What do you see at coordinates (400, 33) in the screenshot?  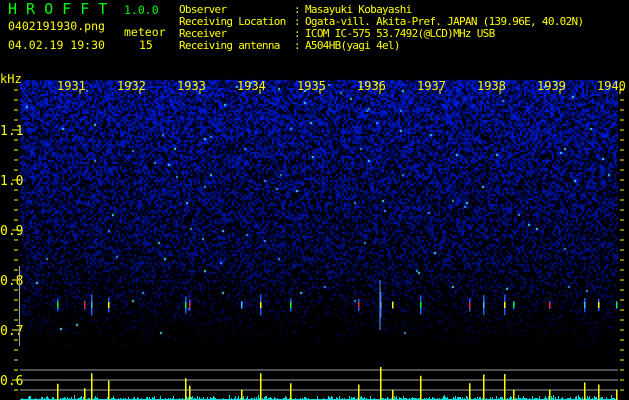 I see `receiver-value: ICOM IC-575 53.7492(@LCD)MHz USB` at bounding box center [400, 33].